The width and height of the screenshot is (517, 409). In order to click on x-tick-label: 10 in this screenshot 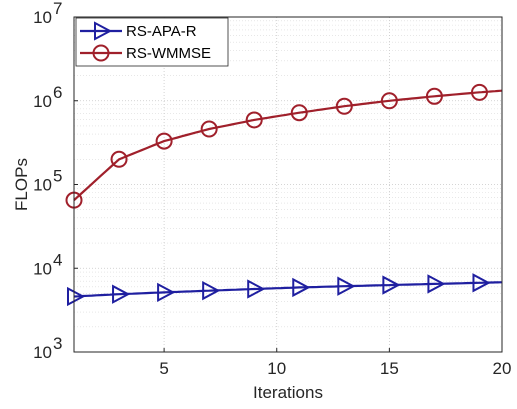, I will do `click(276, 368)`.